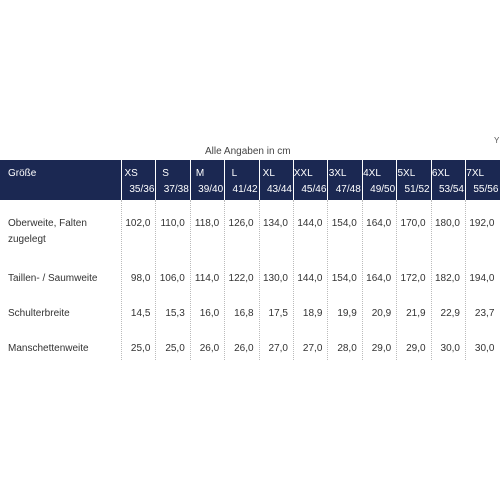  Describe the element at coordinates (451, 189) in the screenshot. I see `size-range: 53/54` at that location.